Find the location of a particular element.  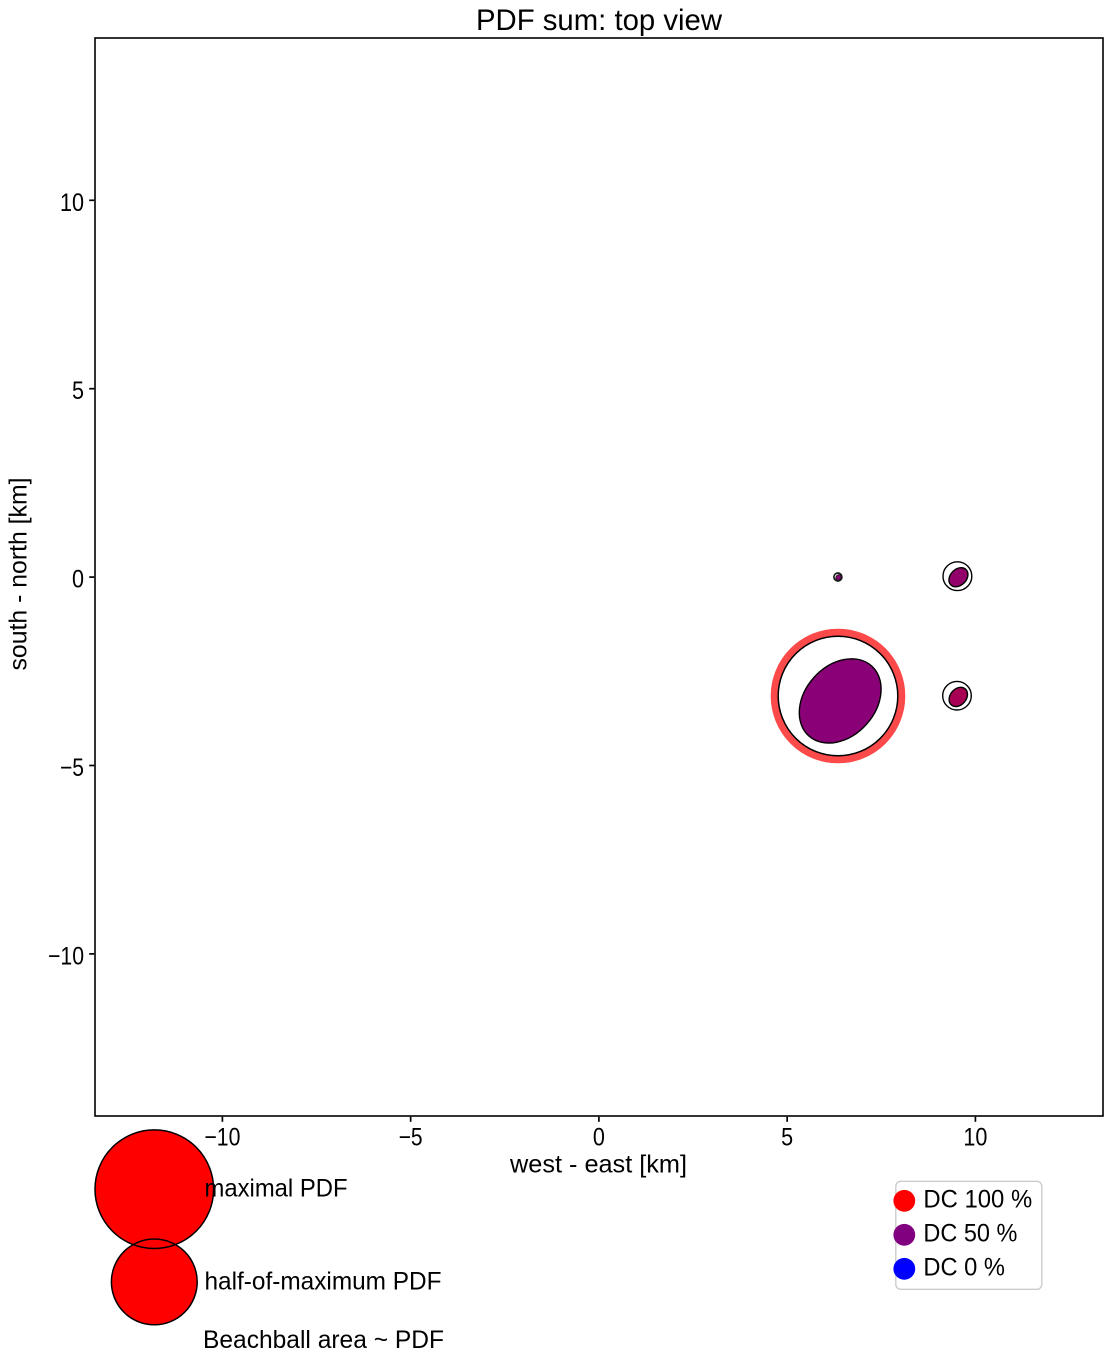

svg-text: DC 50 % is located at coordinates (970, 1234).